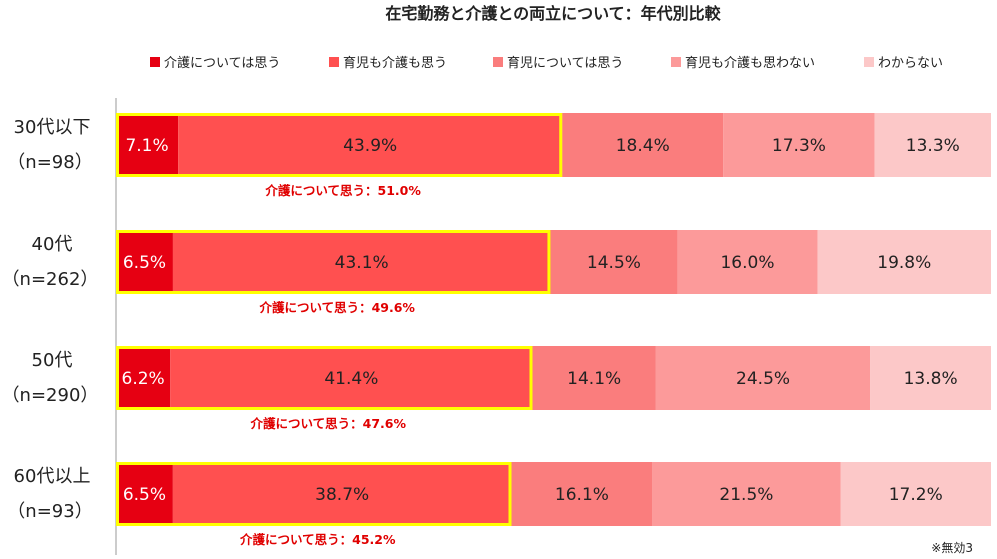  I want to click on value-label-1-0: 6.5%, so click(144, 263).